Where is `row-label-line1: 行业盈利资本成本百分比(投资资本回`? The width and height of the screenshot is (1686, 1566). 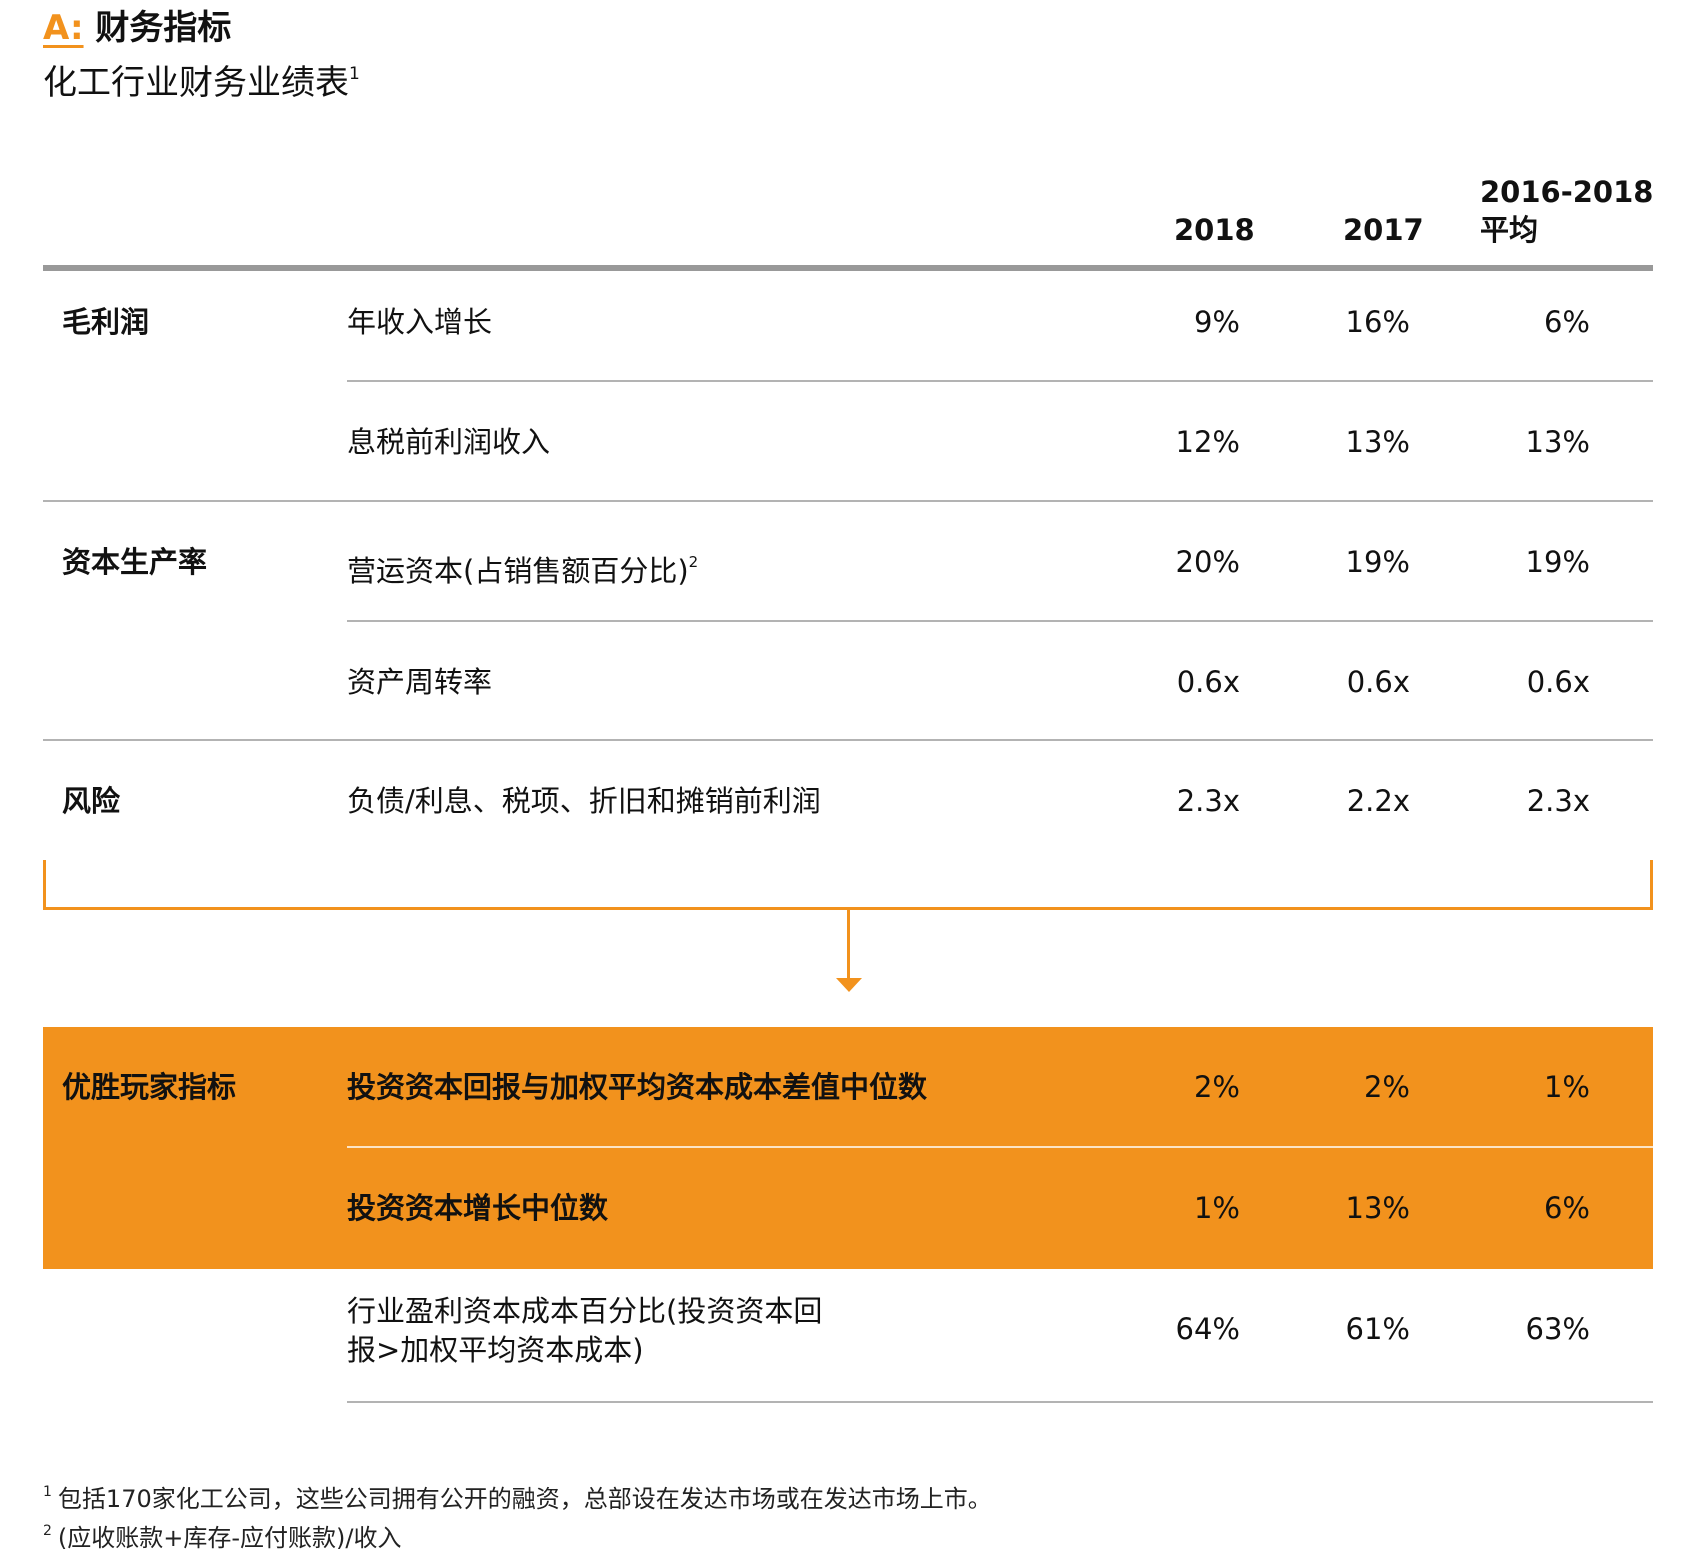 row-label-line1: 行业盈利资本成本百分比(投资资本回 is located at coordinates (585, 1311).